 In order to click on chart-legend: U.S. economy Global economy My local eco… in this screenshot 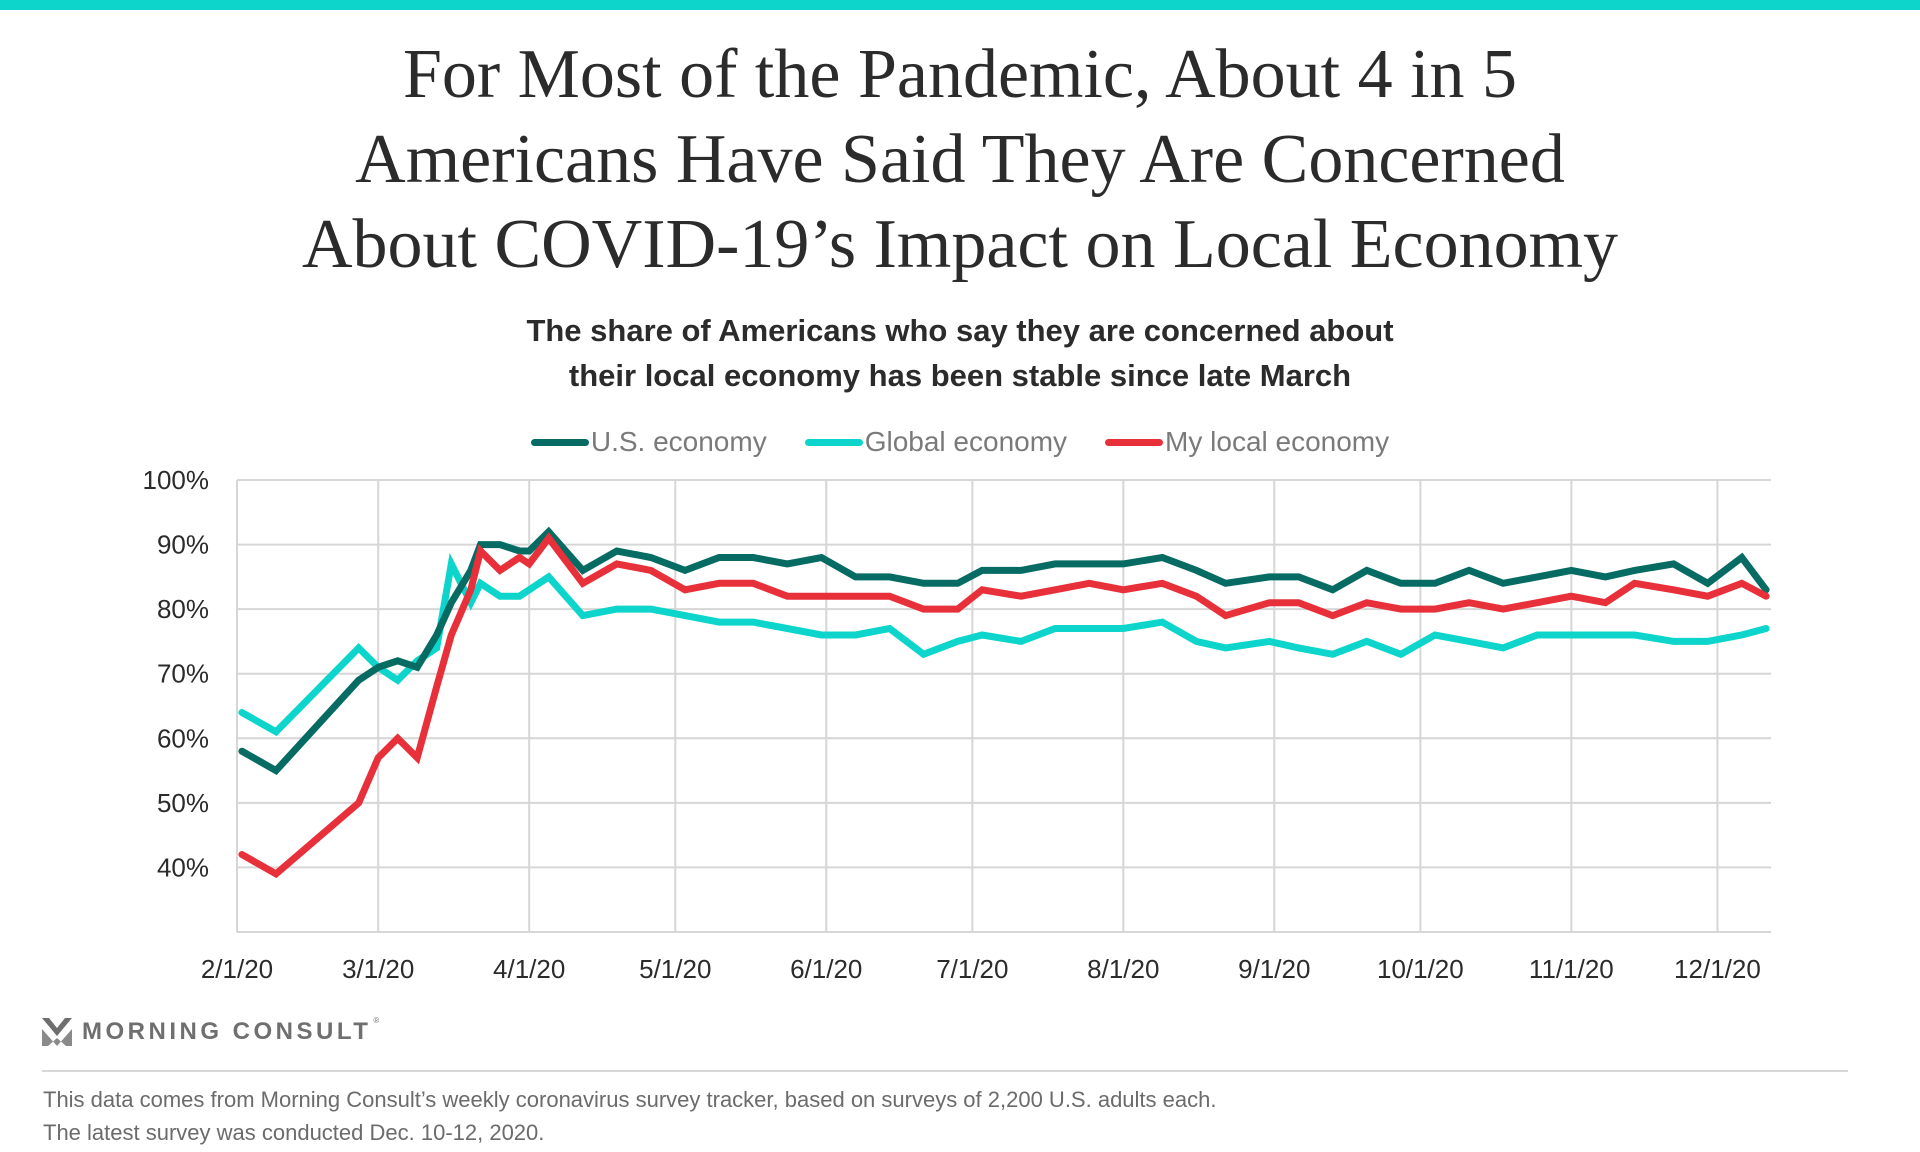, I will do `click(960, 442)`.